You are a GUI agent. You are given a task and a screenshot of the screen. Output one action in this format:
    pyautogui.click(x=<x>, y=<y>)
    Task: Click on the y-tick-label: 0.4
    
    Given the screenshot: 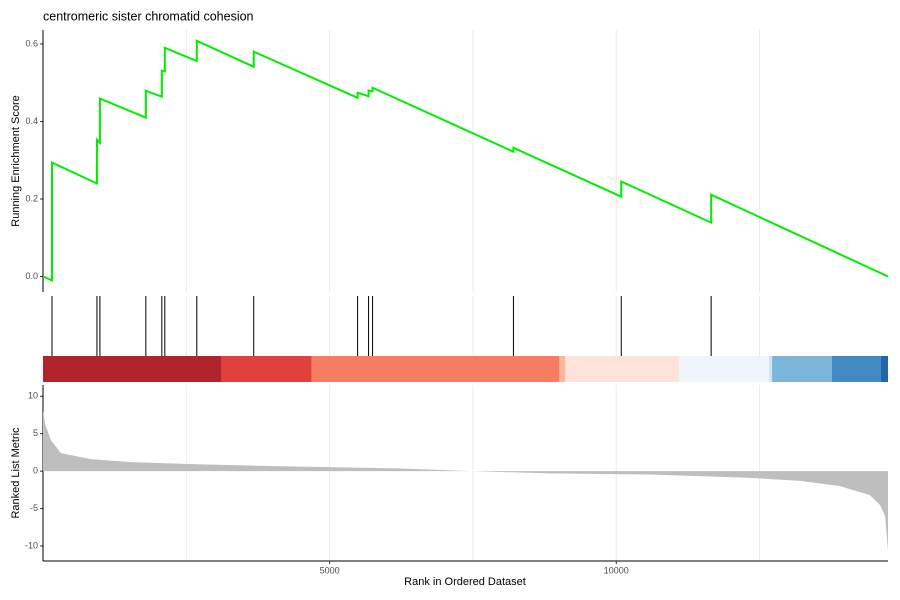 What is the action you would take?
    pyautogui.click(x=31, y=121)
    